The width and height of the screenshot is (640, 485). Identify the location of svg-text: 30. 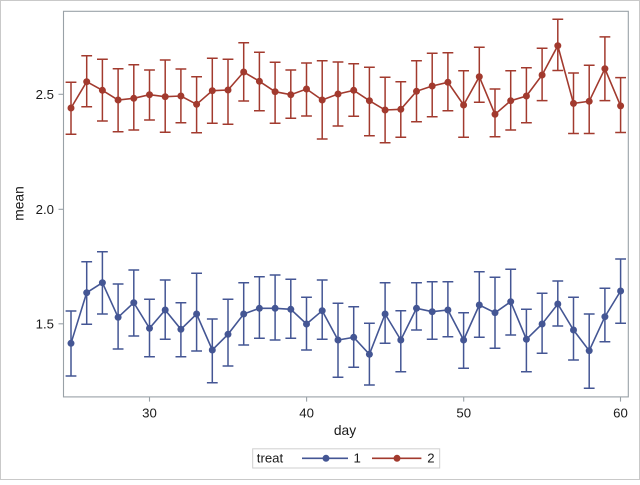
(149, 412).